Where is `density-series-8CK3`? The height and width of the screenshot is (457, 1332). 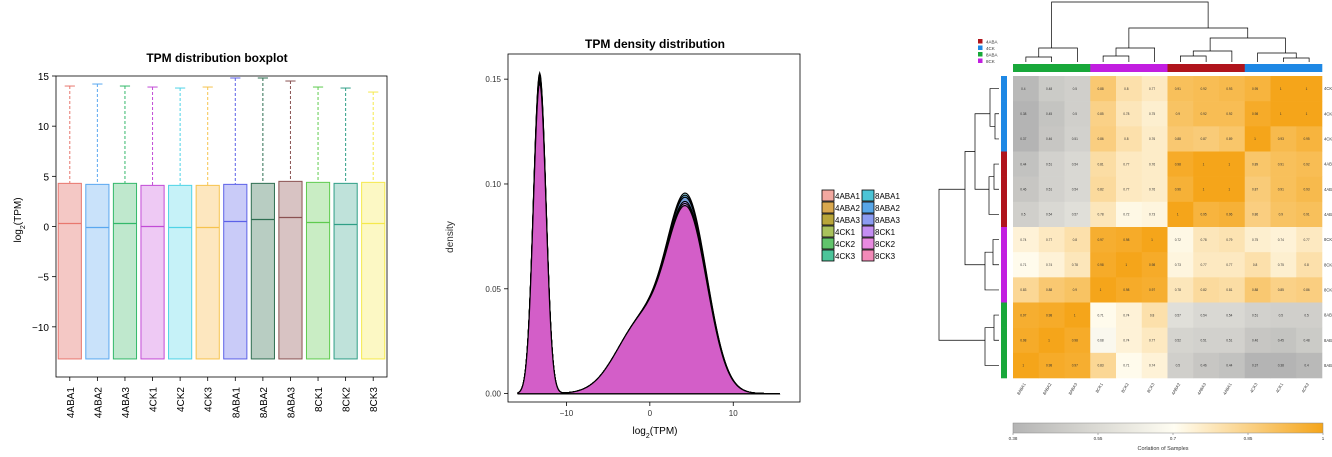
density-series-8CK3 is located at coordinates (649, 238).